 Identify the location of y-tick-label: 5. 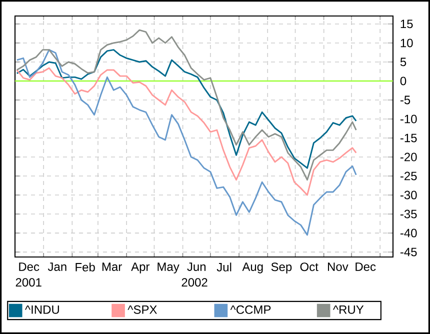
(403, 62).